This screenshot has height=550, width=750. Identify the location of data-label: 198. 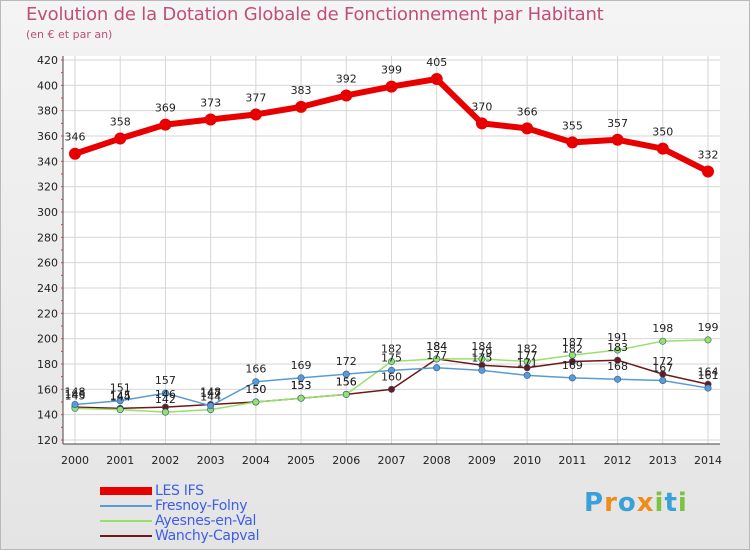
(662, 328).